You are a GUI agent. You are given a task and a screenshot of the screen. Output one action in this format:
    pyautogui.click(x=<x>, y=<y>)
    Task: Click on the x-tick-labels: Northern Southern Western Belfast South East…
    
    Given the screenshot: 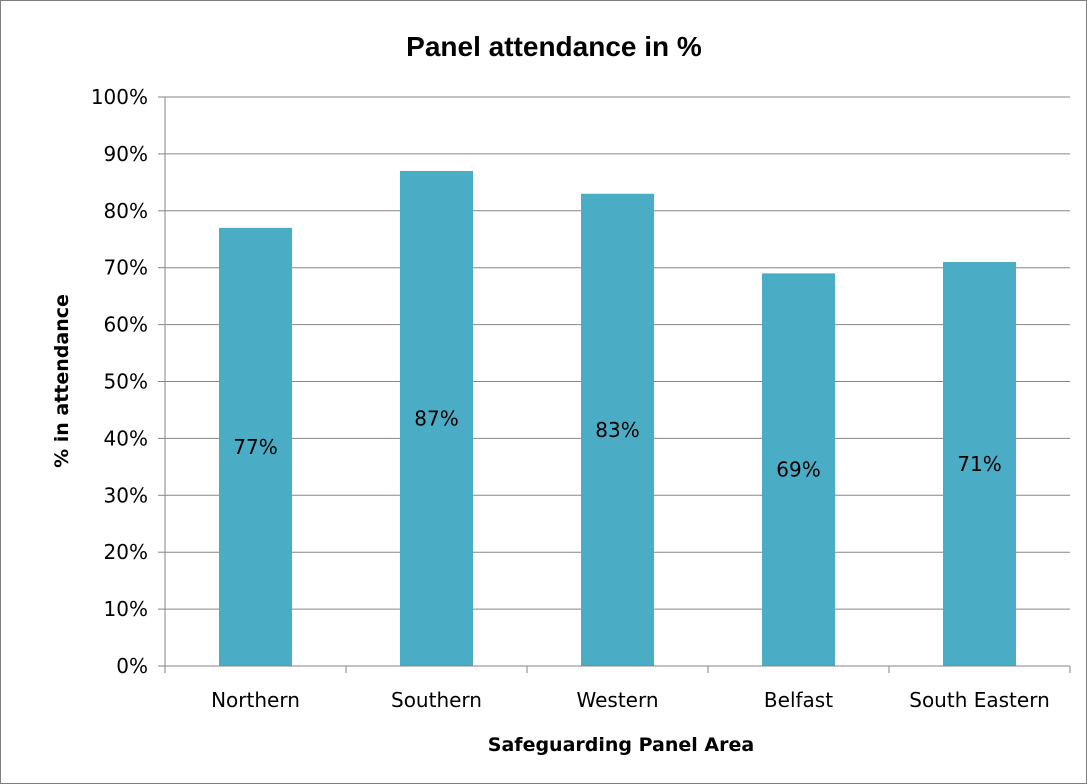 What is the action you would take?
    pyautogui.click(x=630, y=700)
    